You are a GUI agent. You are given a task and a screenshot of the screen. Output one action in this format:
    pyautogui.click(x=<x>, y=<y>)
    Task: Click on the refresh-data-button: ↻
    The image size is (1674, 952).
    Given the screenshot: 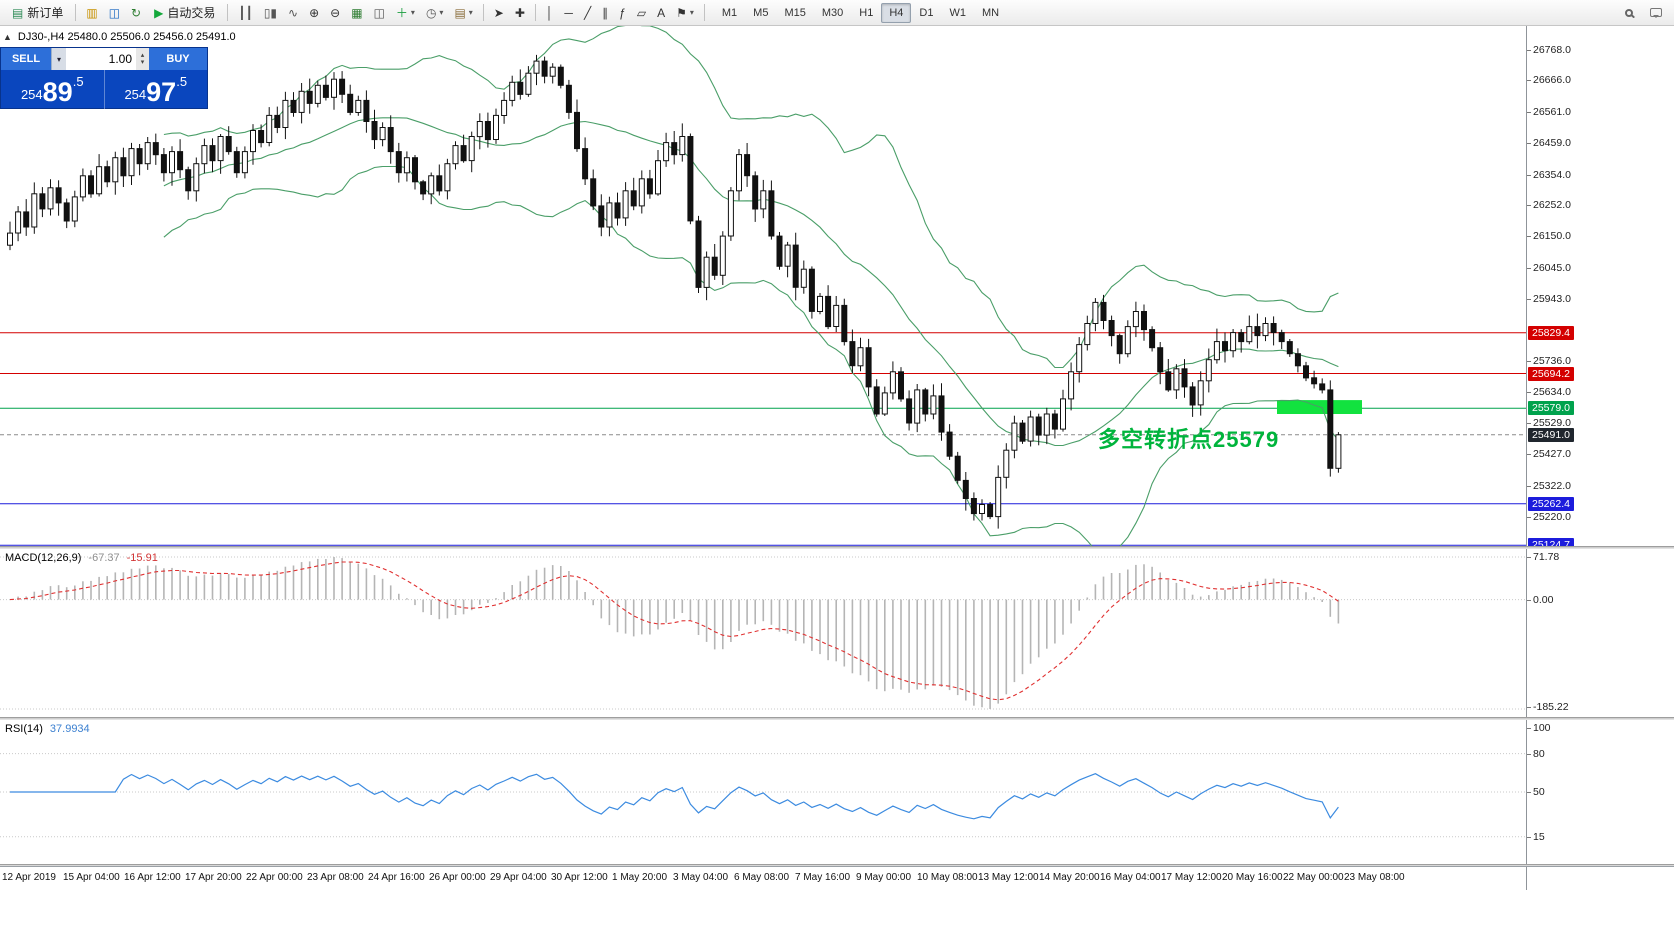 What is the action you would take?
    pyautogui.click(x=136, y=13)
    